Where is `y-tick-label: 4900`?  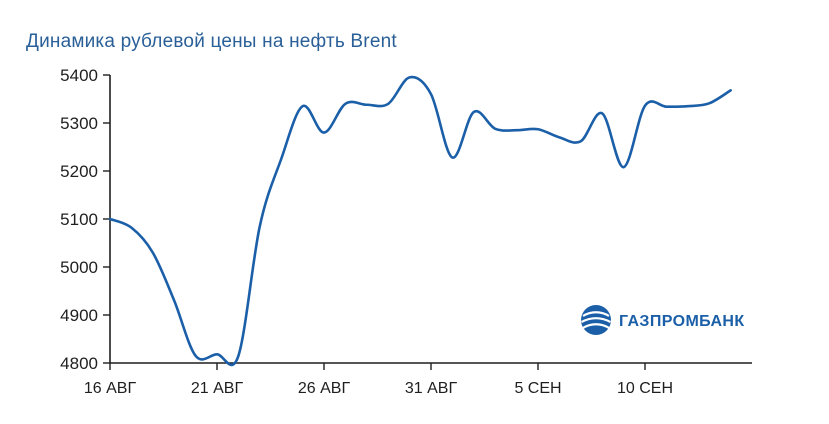 y-tick-label: 4900 is located at coordinates (79, 315).